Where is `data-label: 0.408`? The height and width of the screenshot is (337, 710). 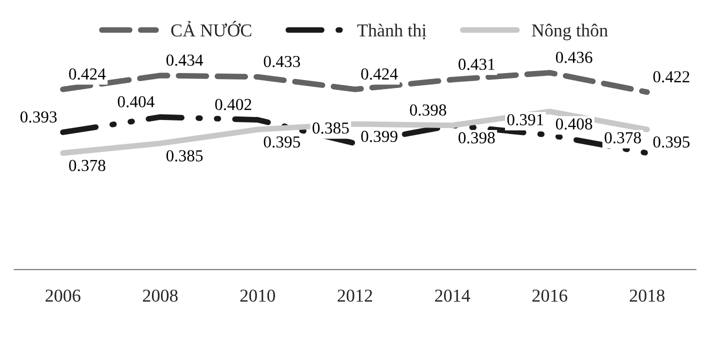 data-label: 0.408 is located at coordinates (574, 124).